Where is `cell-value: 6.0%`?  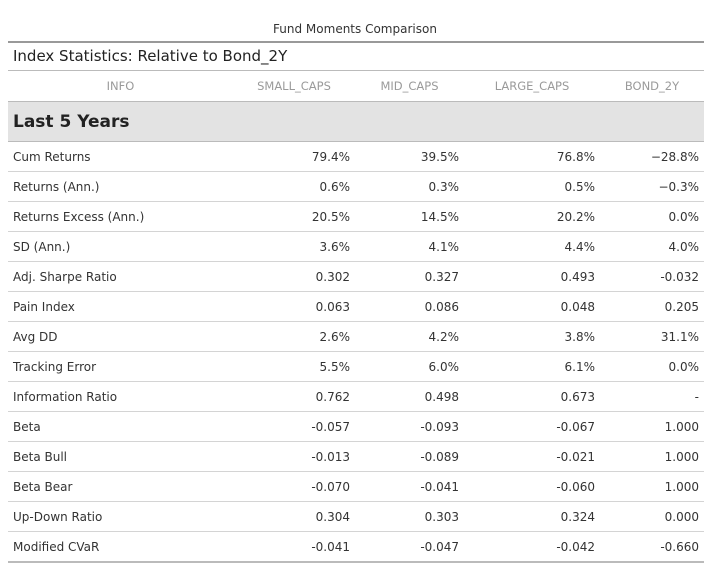
cell-value: 6.0% is located at coordinates (409, 366).